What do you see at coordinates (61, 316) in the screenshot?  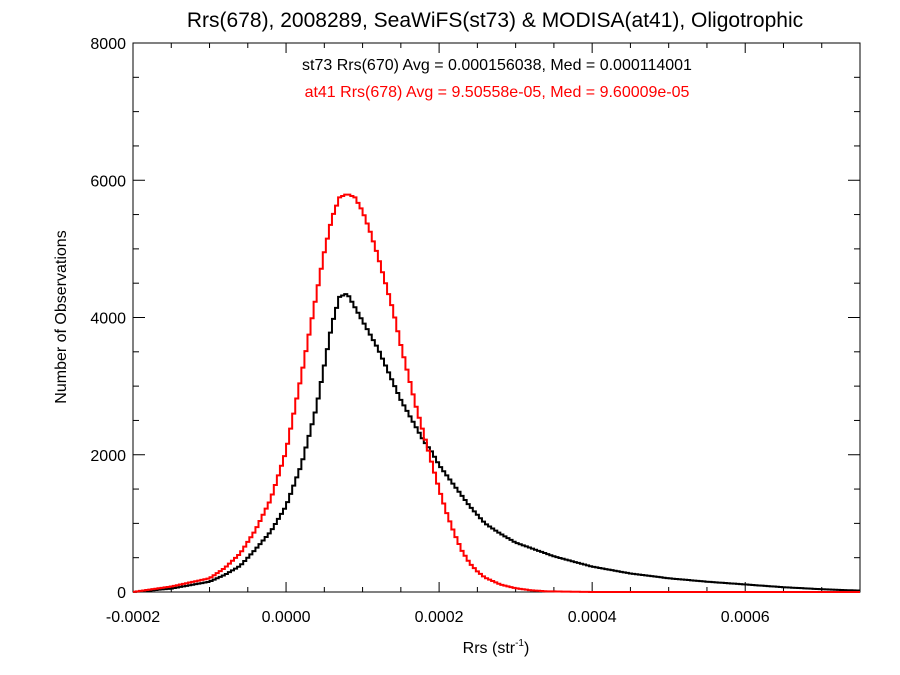 I see `y-axis-label: Number of Observations` at bounding box center [61, 316].